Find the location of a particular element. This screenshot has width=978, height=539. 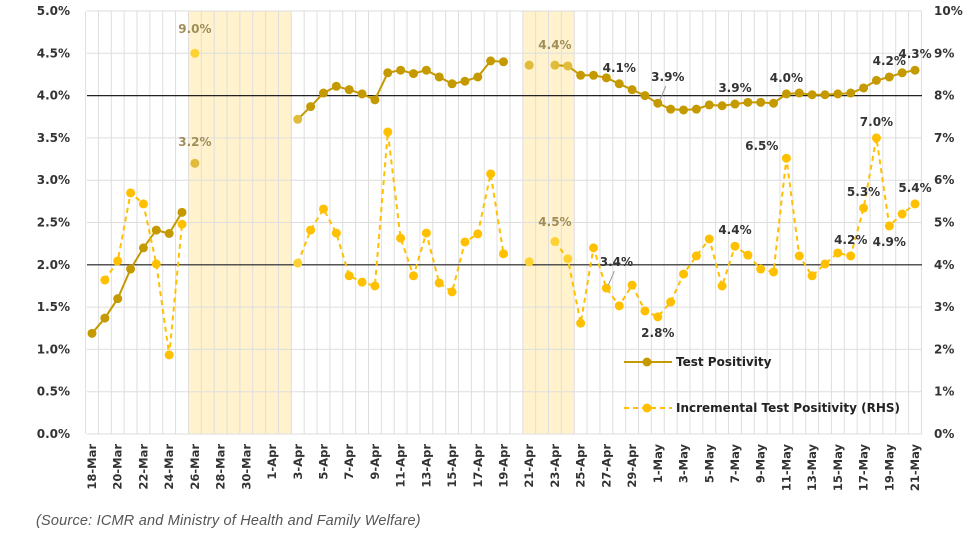

x-tick-label: 17-Apr is located at coordinates (478, 466).